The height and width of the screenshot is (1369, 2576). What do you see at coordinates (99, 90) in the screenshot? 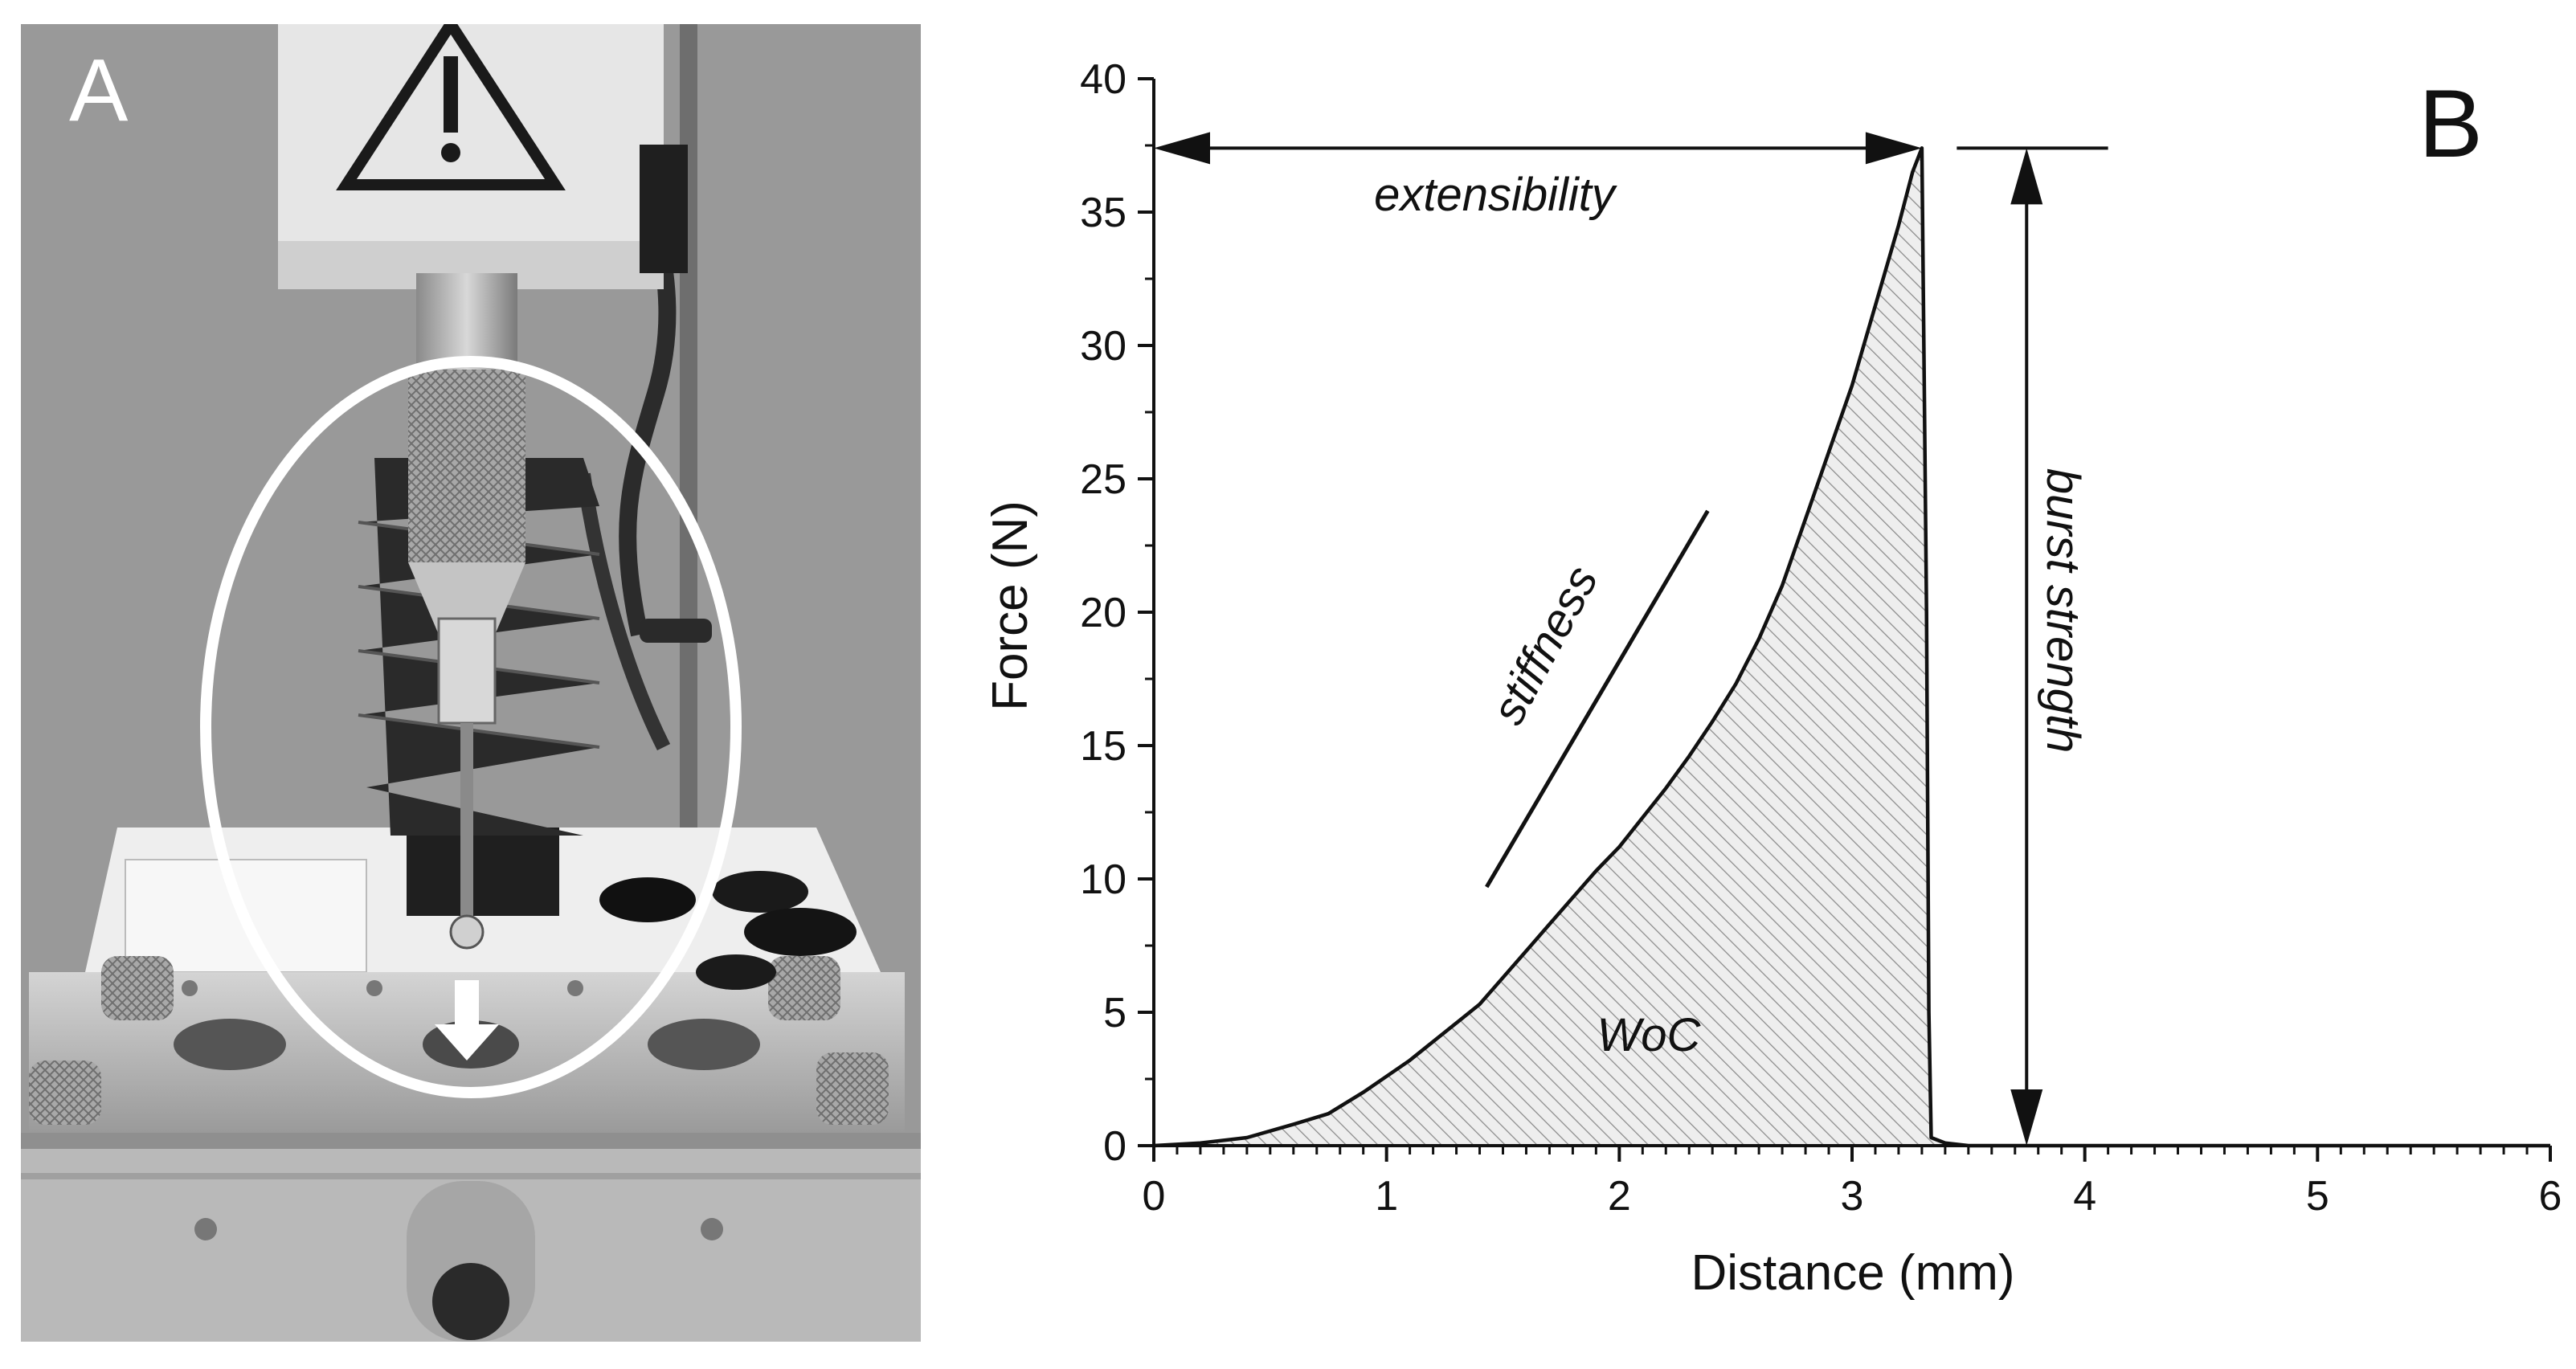
I see `panel-a-label: A` at bounding box center [99, 90].